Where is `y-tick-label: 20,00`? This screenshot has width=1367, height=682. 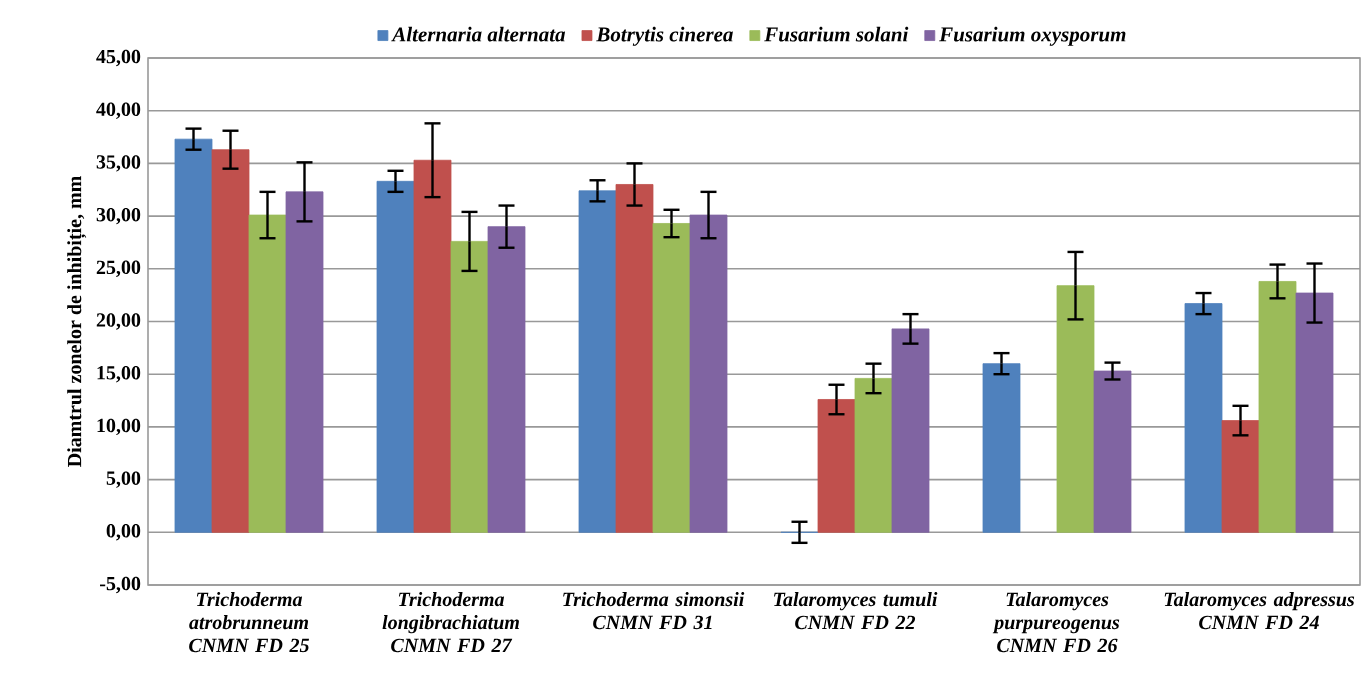
y-tick-label: 20,00 is located at coordinates (118, 321).